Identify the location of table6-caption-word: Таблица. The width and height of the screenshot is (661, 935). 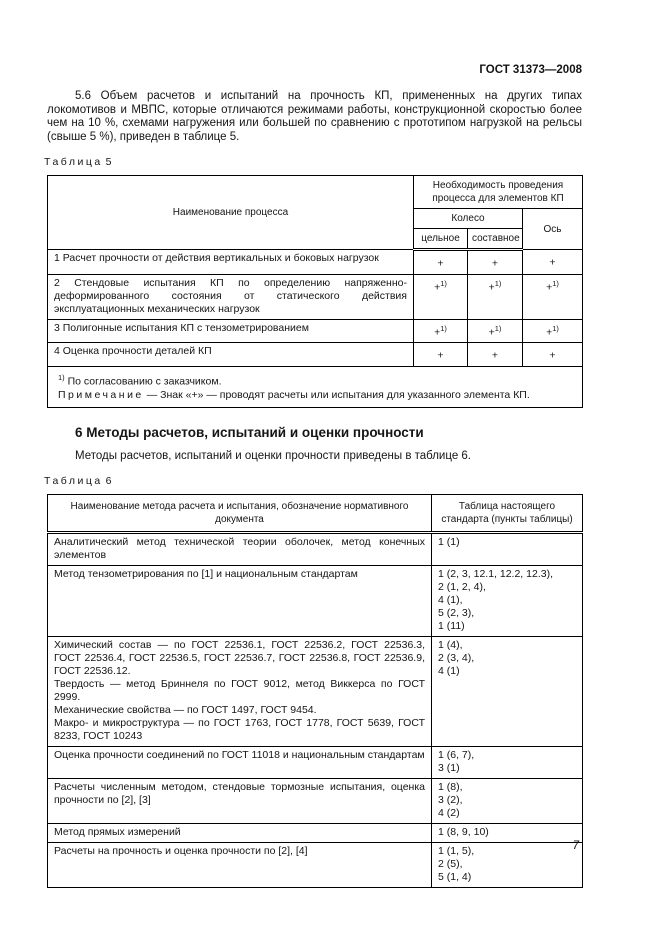
(73, 480).